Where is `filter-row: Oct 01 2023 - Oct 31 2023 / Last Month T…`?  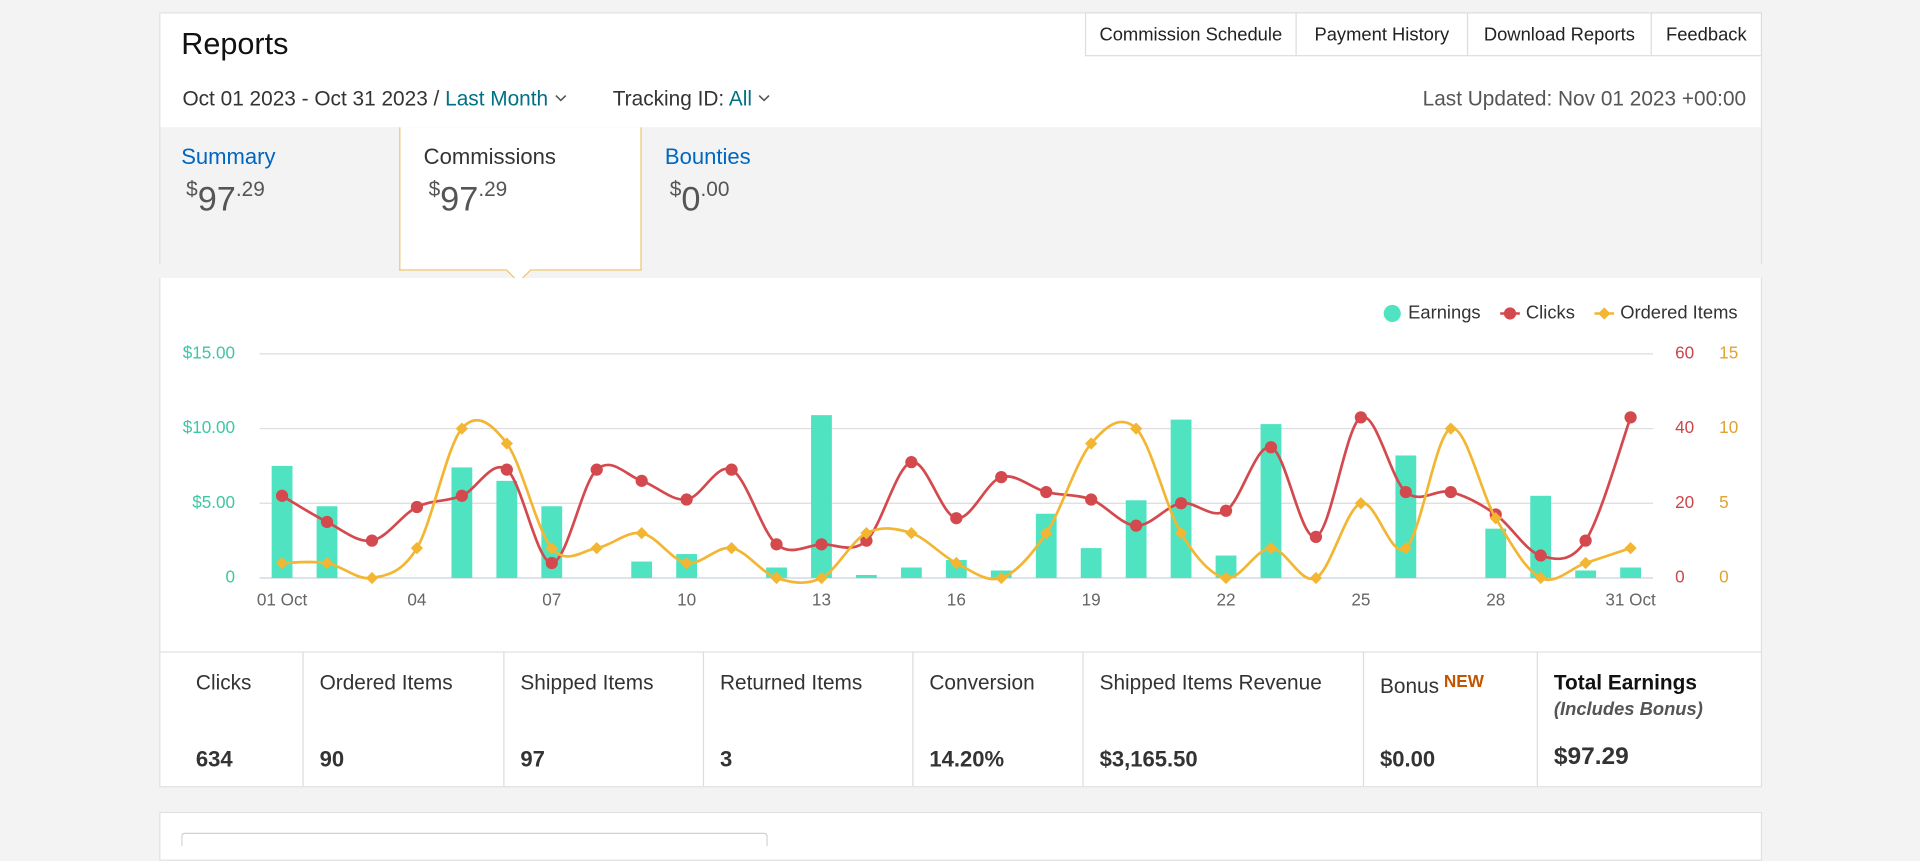
filter-row: Oct 01 2023 - Oct 31 2023 / Last Month T… is located at coordinates (479, 99).